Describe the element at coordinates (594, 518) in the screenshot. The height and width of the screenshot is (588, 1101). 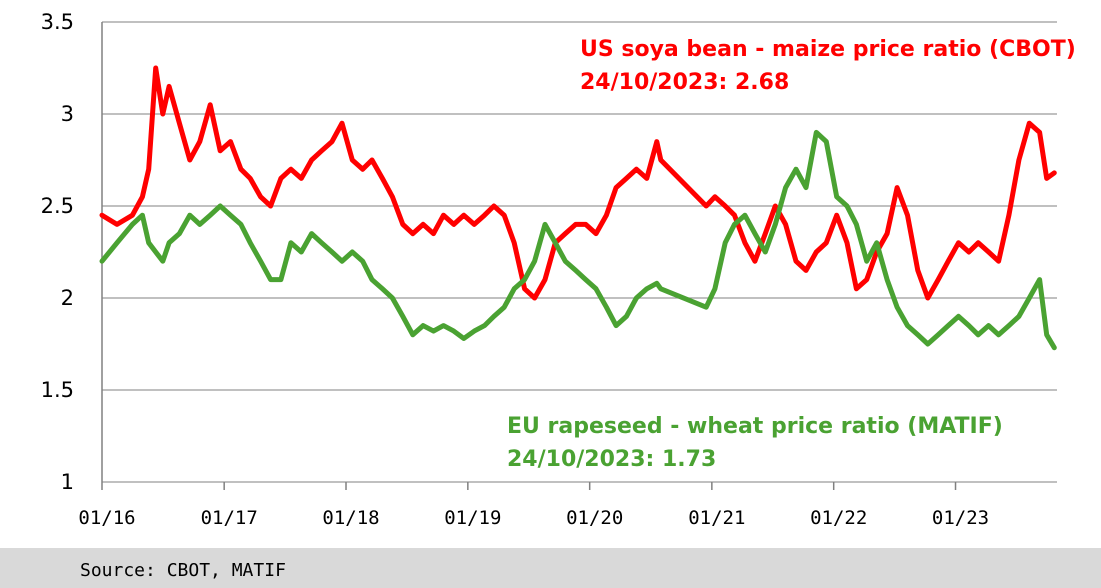
I see `x-tick-label: 01/20` at that location.